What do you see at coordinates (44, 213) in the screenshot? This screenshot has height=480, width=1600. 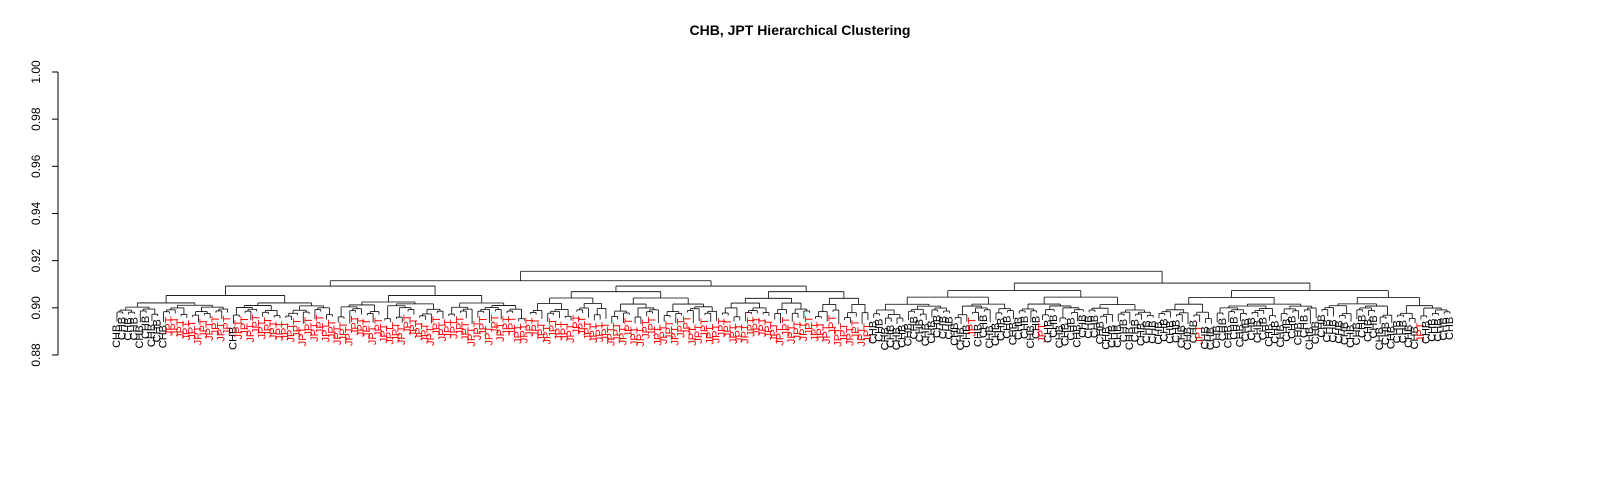 I see `y-axis: 0.88 0.90 0.92 0.94 0.96 0.98 1.00` at bounding box center [44, 213].